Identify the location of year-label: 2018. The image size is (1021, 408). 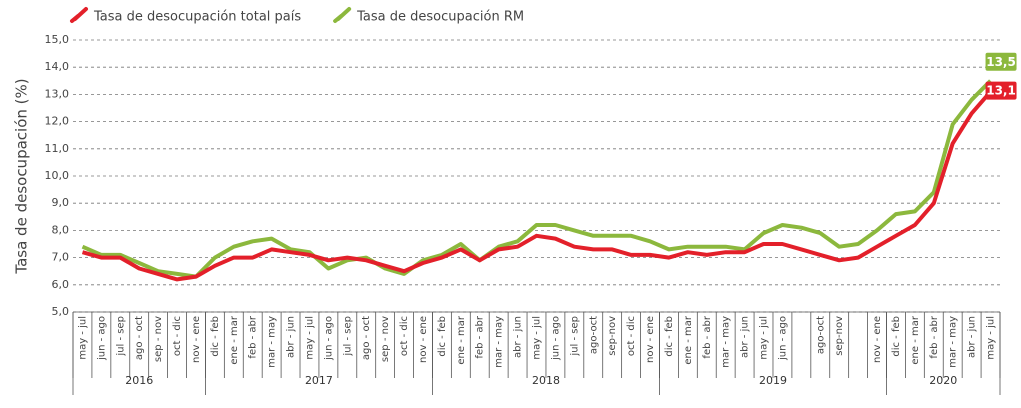
(546, 380).